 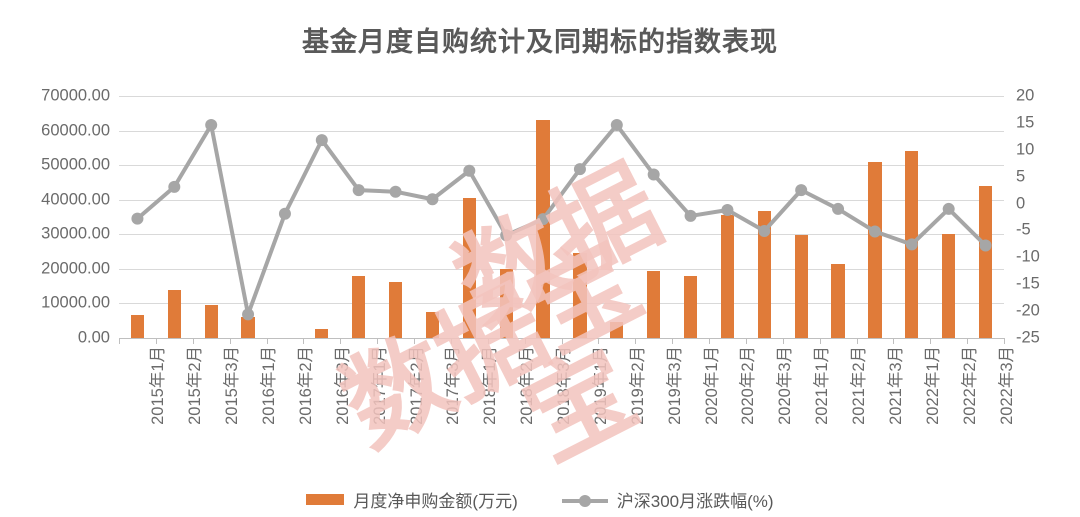 I want to click on x-axis-tick-label: 2018年1月, so click(x=490, y=385).